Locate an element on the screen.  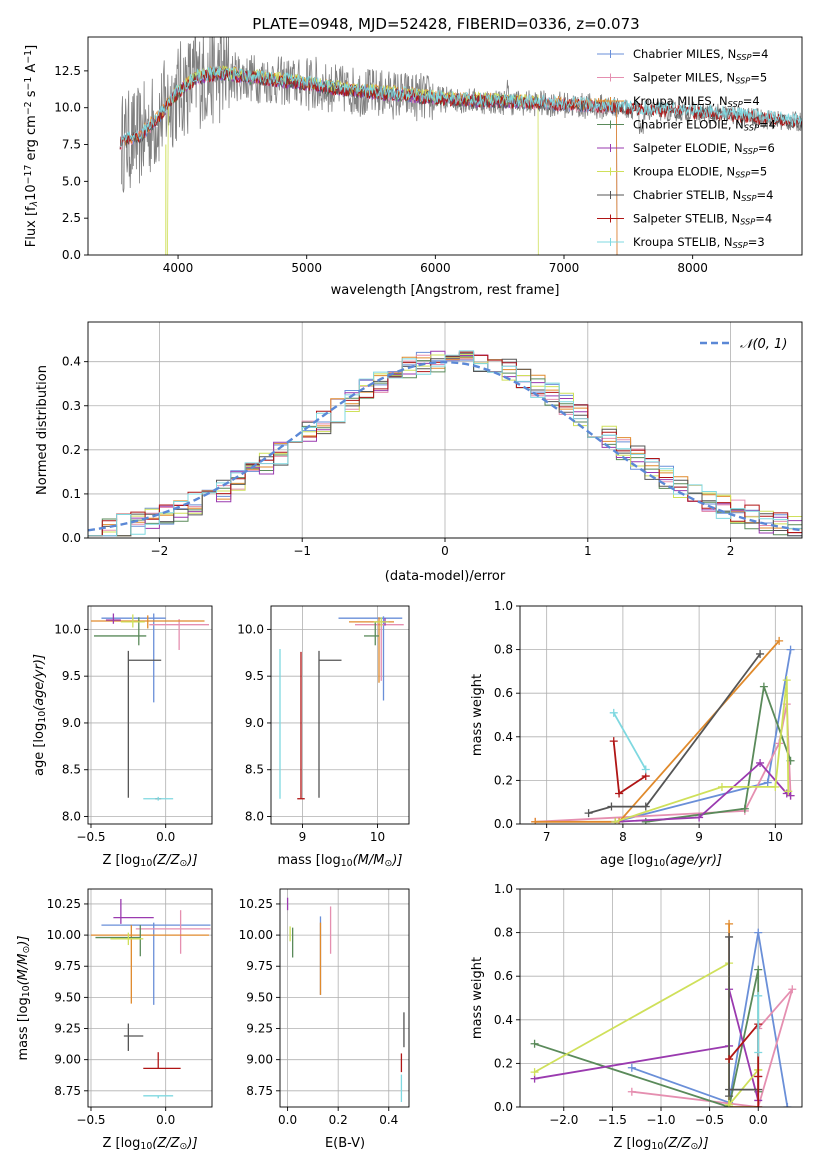
y-tick-label: 8.75 is located at coordinates (259, 1091).